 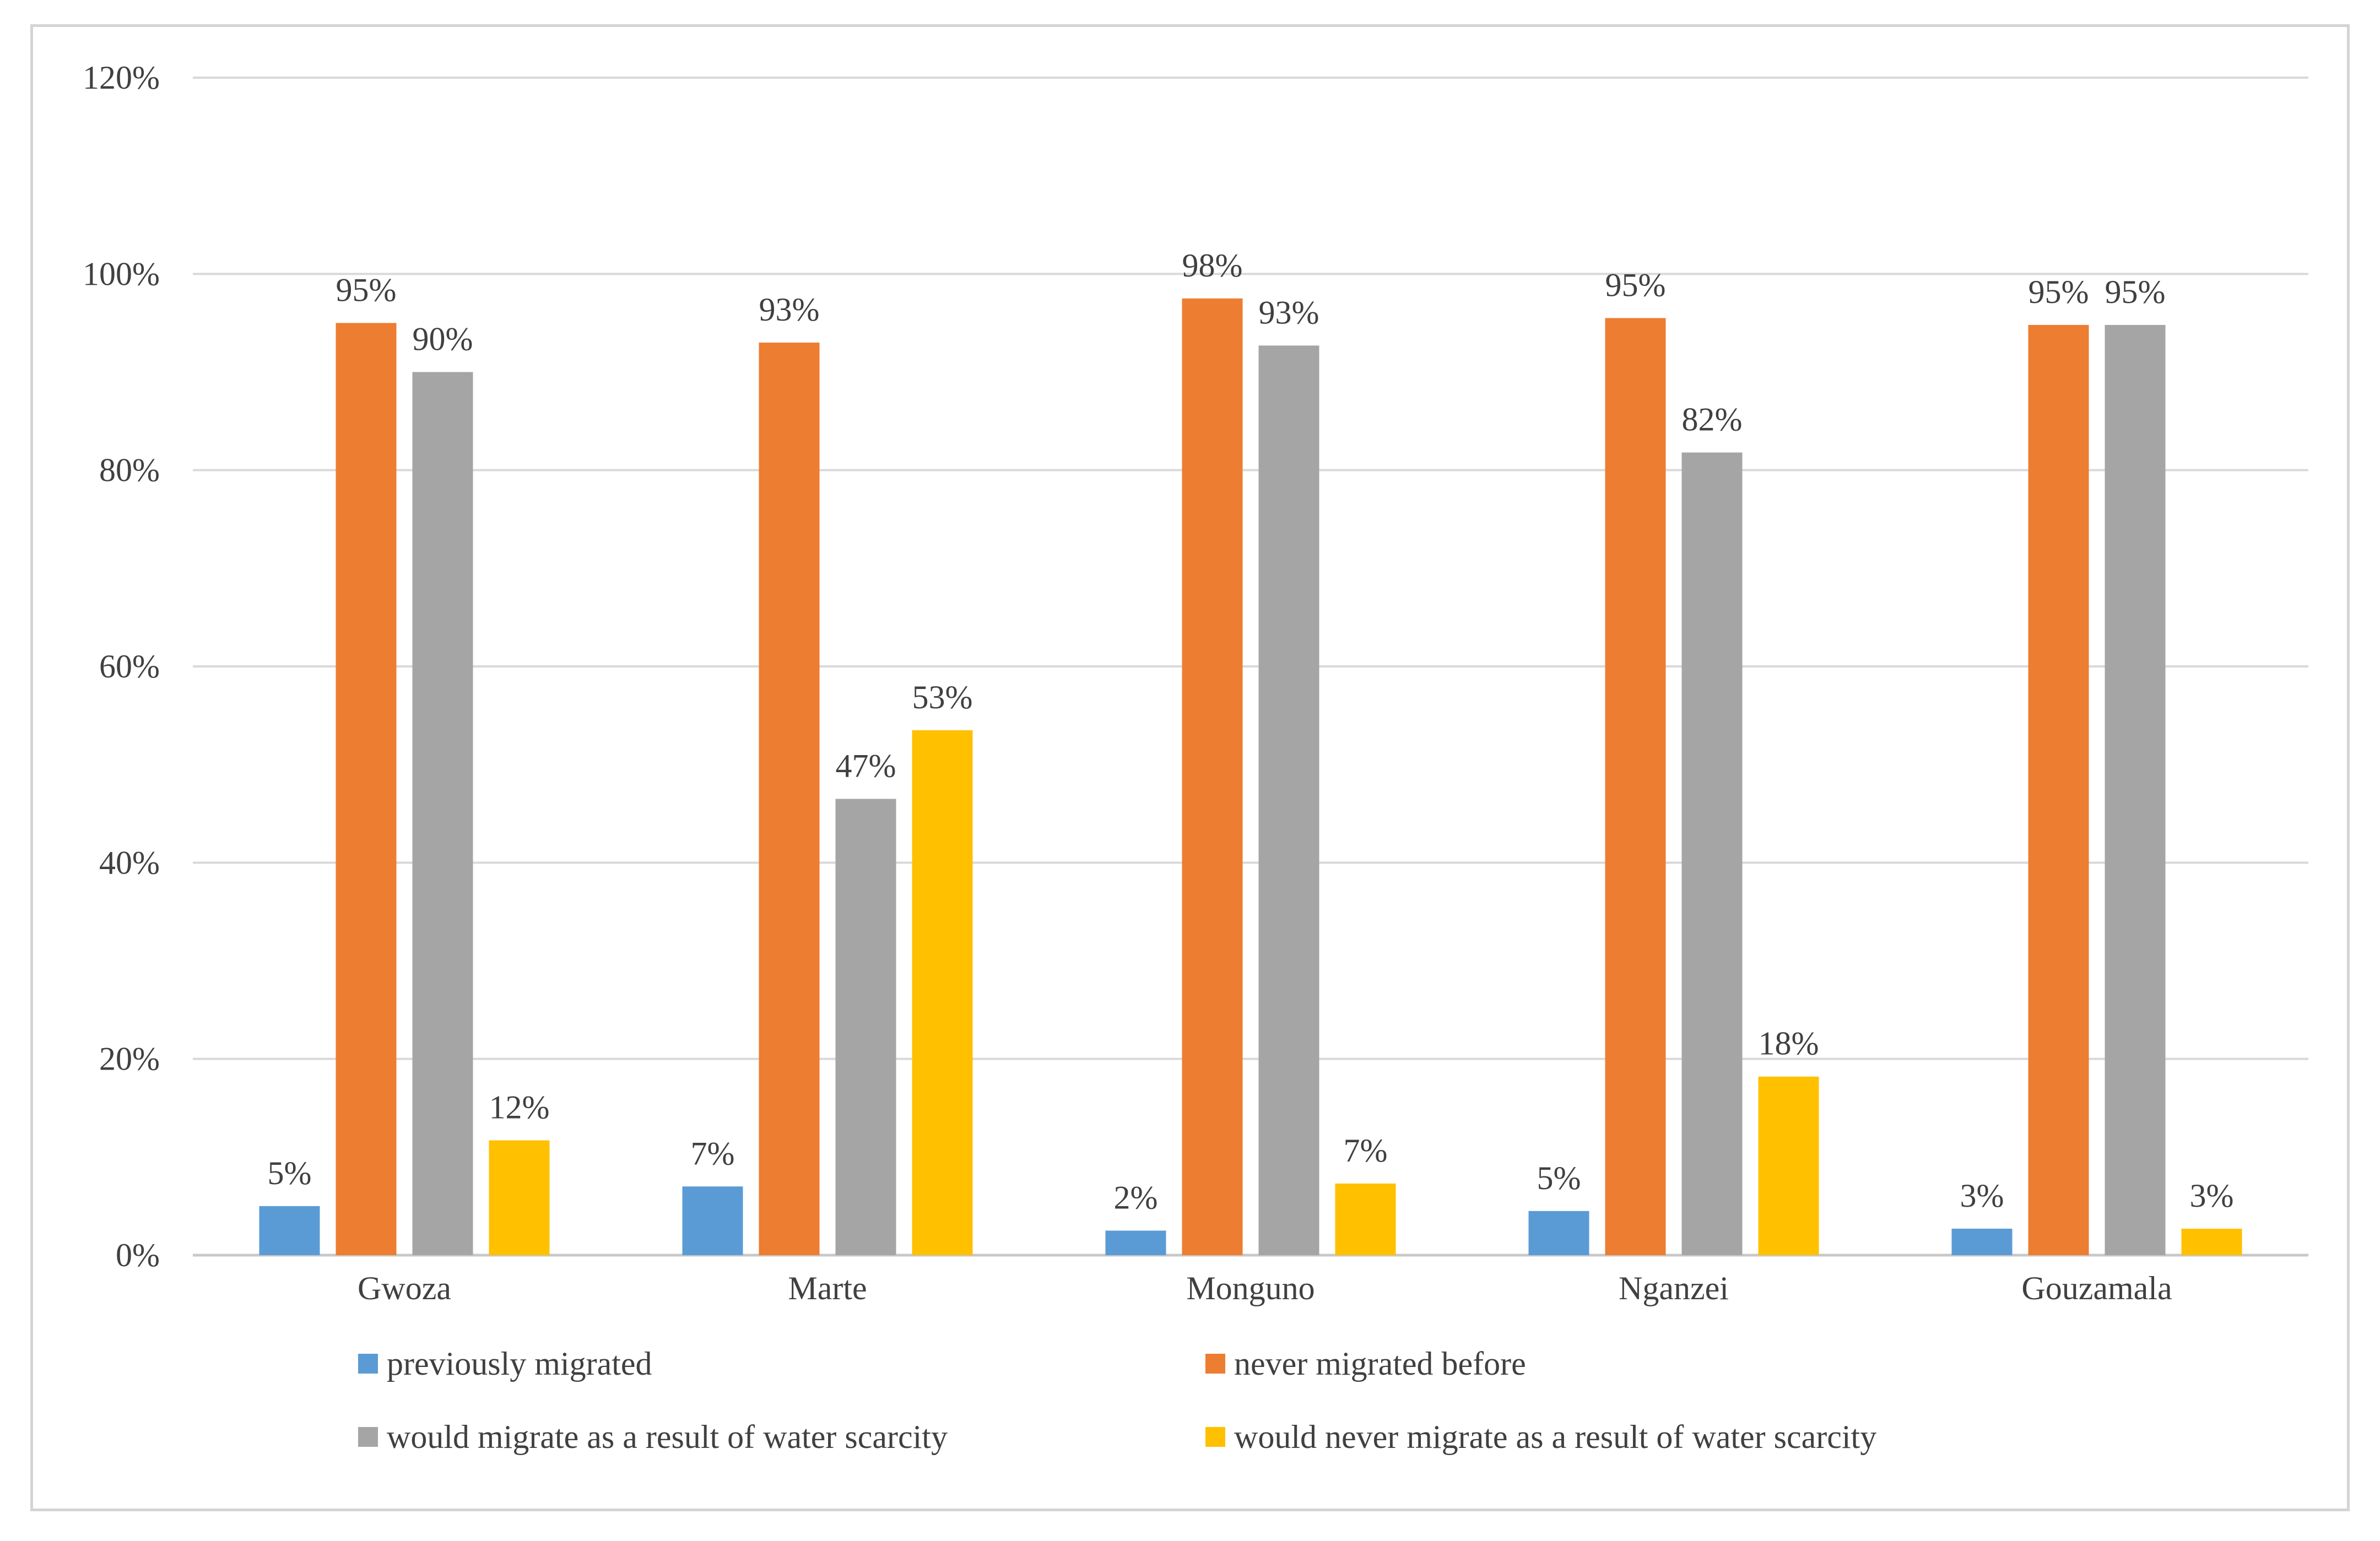 What do you see at coordinates (121, 77) in the screenshot?
I see `y-tick-label: 120%` at bounding box center [121, 77].